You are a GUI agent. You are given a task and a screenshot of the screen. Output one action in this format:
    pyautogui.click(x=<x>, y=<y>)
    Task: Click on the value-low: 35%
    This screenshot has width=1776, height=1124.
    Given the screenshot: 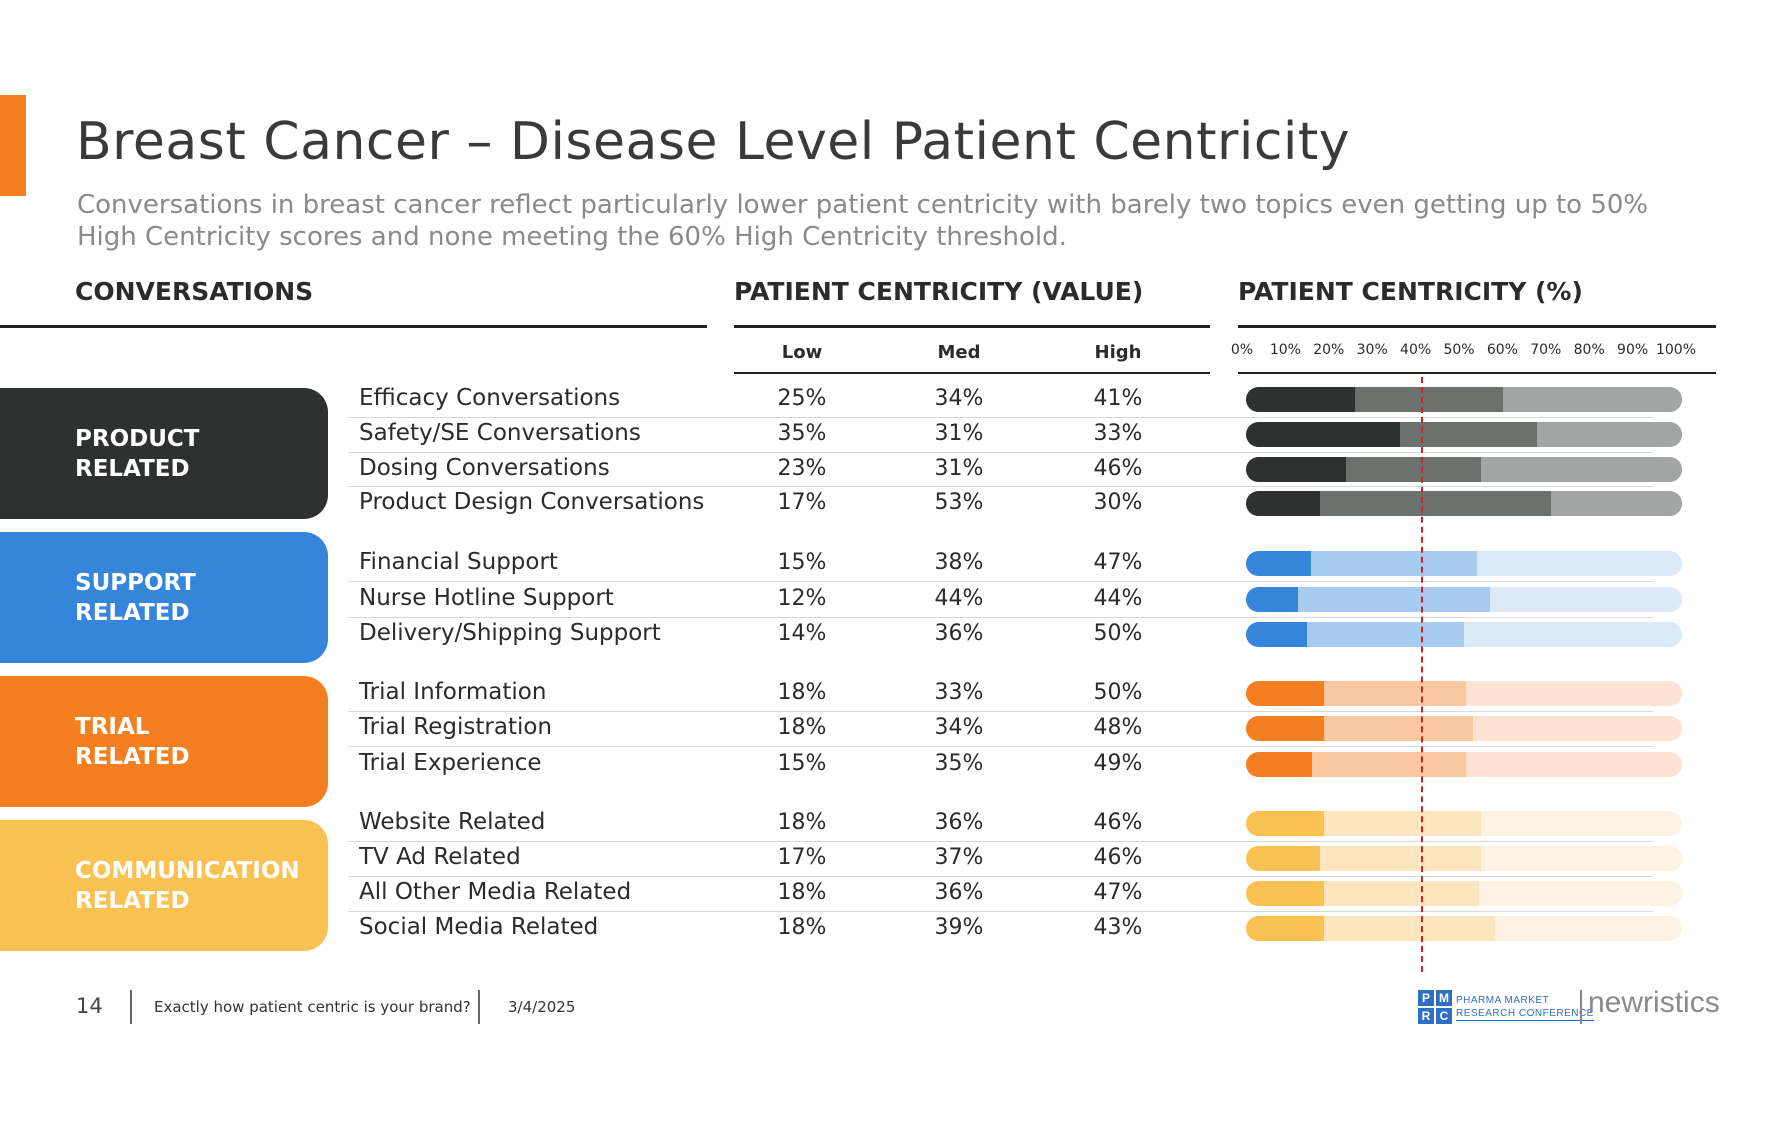 What is the action you would take?
    pyautogui.click(x=802, y=433)
    